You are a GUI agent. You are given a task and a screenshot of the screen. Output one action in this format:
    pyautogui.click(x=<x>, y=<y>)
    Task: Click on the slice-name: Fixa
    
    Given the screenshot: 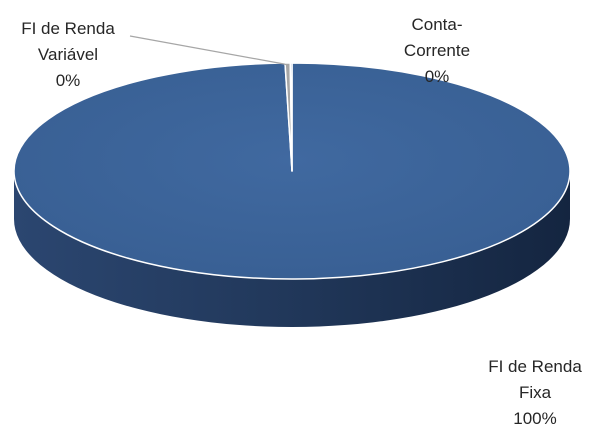 What is the action you would take?
    pyautogui.click(x=535, y=392)
    